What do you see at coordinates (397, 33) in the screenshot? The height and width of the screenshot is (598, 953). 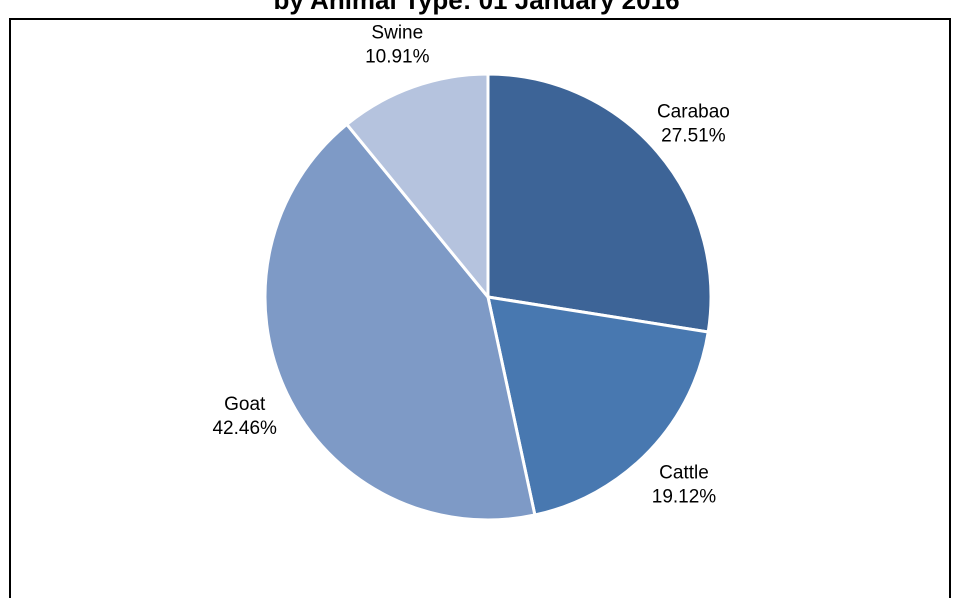 I see `slice-label-swine: Swine` at bounding box center [397, 33].